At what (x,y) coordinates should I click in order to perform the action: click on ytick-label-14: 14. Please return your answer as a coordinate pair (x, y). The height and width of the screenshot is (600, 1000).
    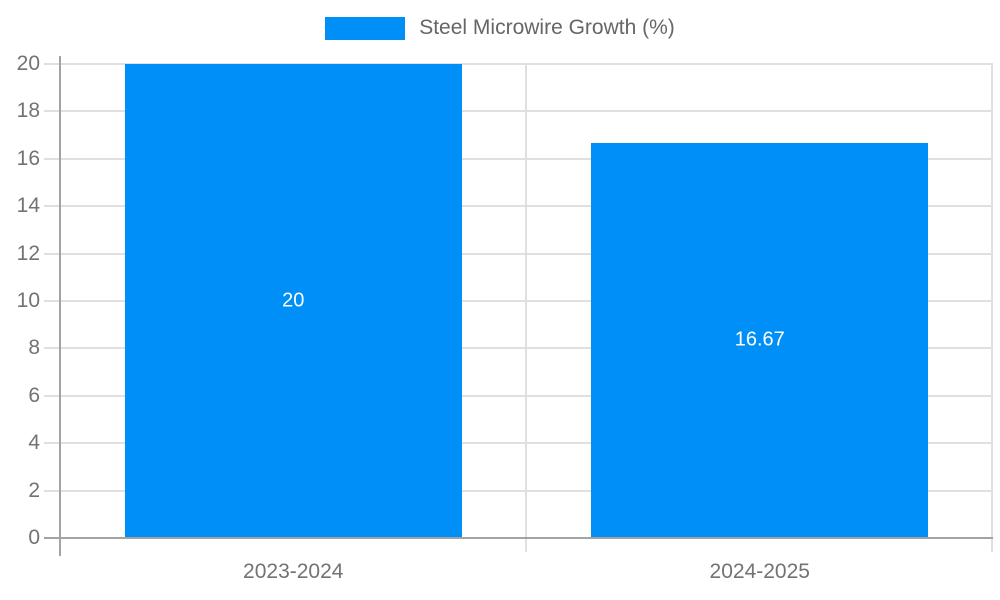
    Looking at the image, I should click on (28, 206).